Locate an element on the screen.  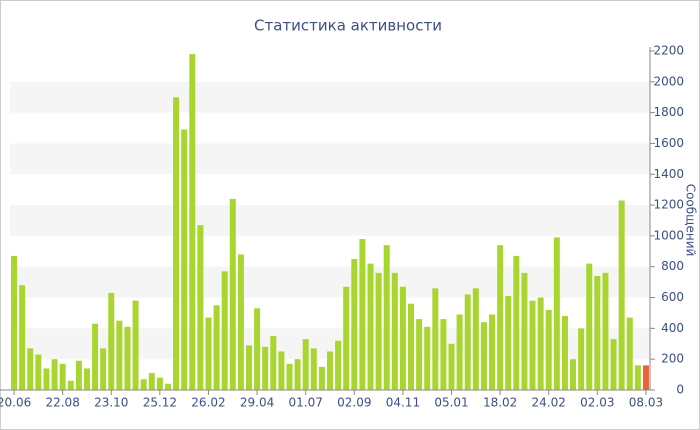
x-tick-label: 23.10 is located at coordinates (111, 403).